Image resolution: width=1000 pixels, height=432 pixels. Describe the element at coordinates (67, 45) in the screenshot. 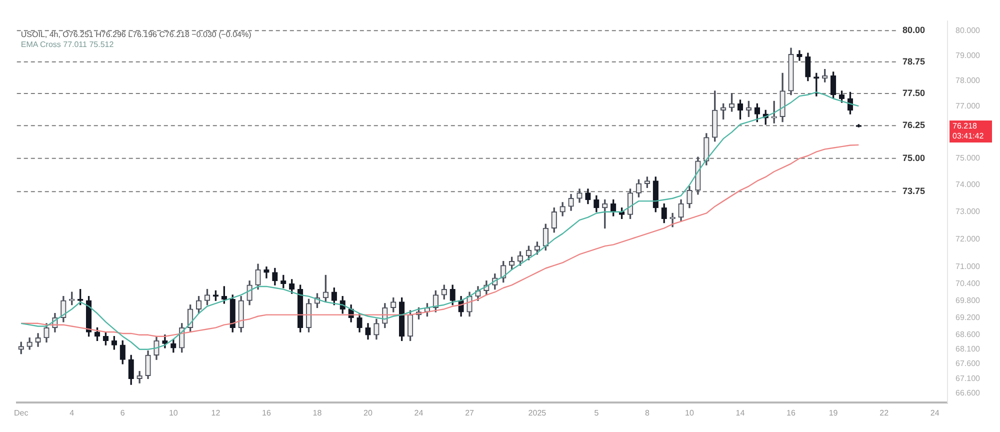

I see `text: EMA Cross 77.011 75.512` at that location.